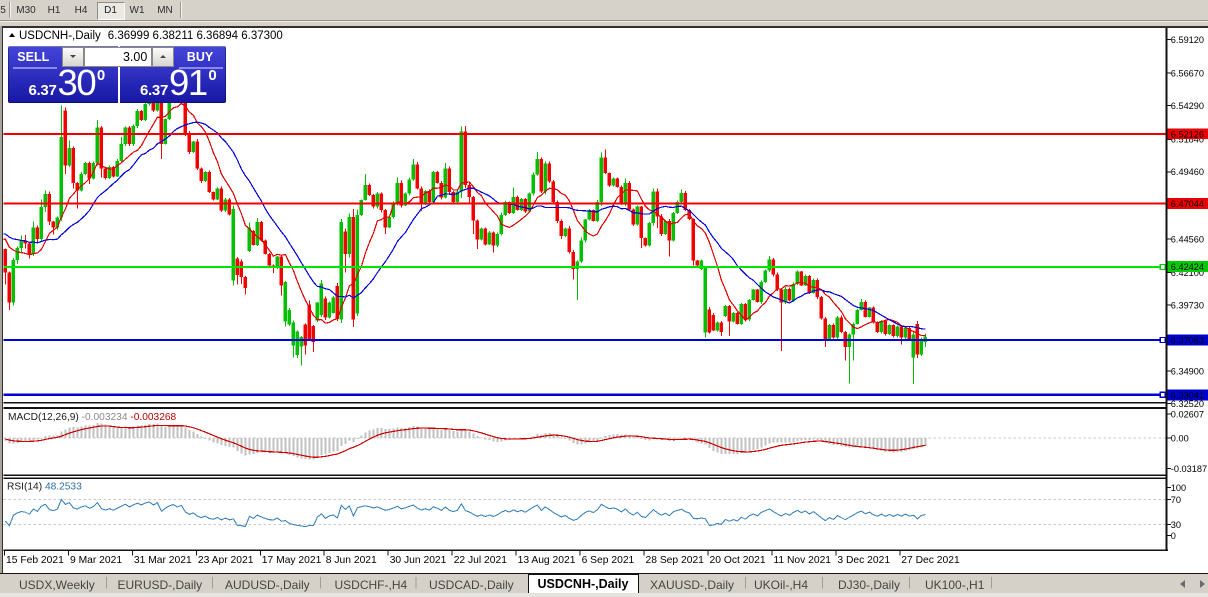 The height and width of the screenshot is (597, 1208). I want to click on svg-text: 70, so click(1176, 500).